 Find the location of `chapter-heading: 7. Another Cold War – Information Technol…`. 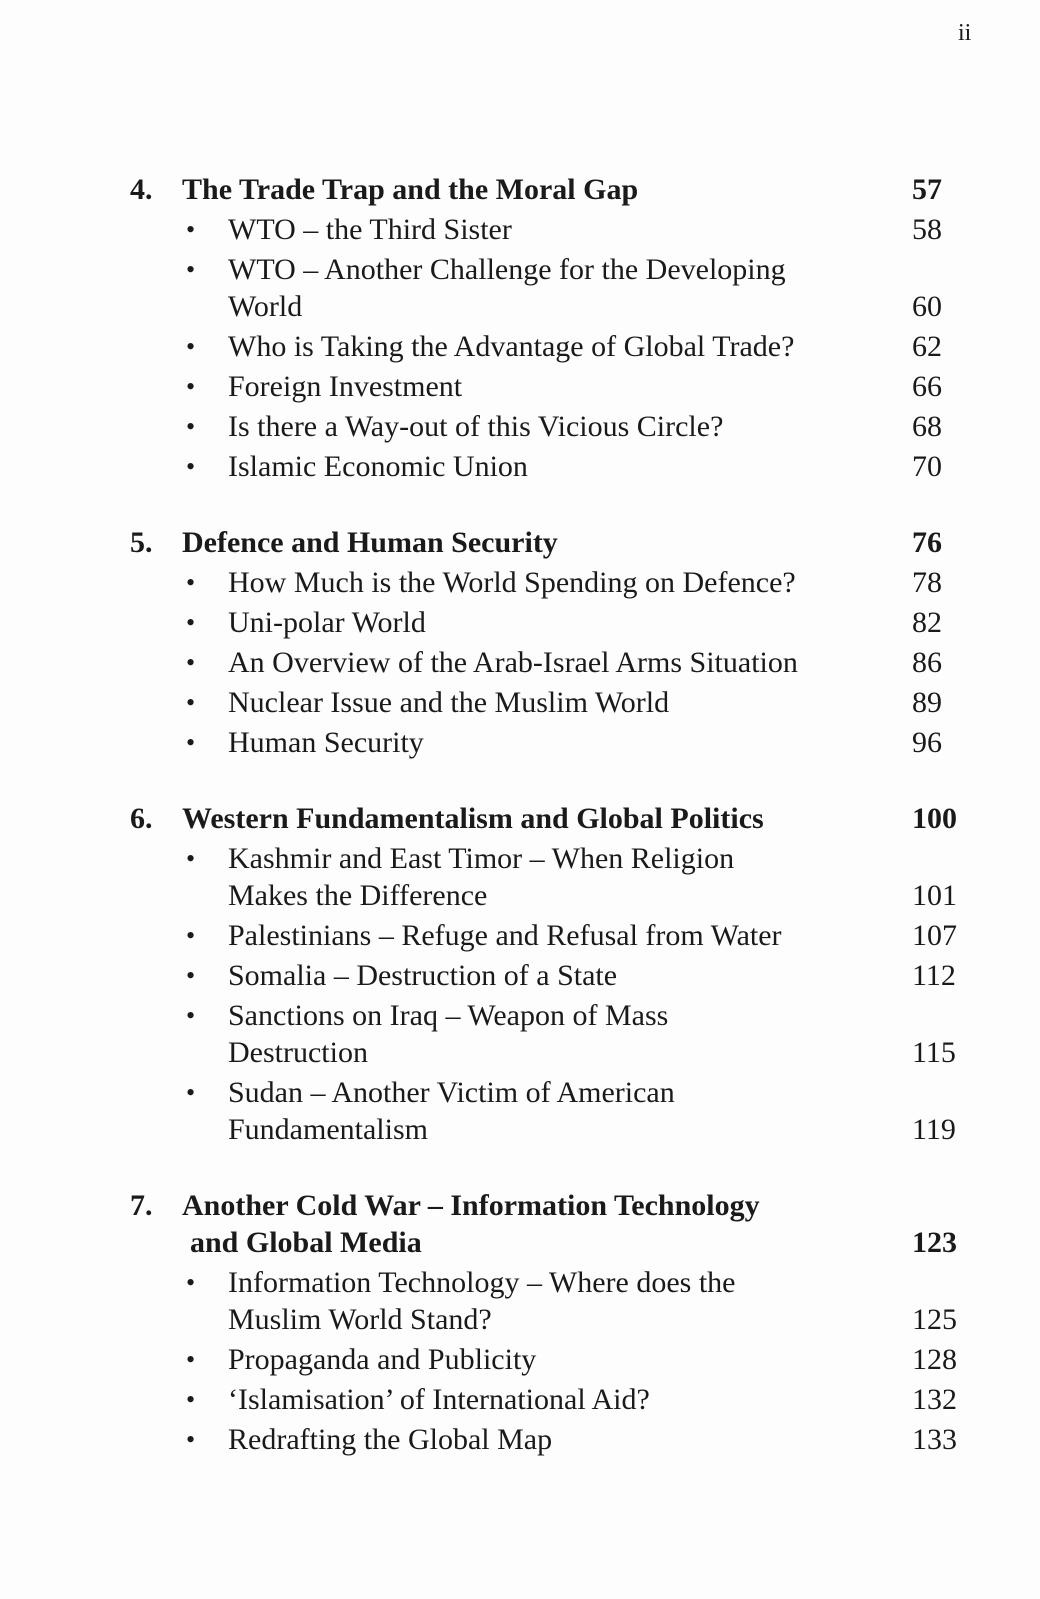

chapter-heading: 7. Another Cold War – Information Technol… is located at coordinates (520, 1206).